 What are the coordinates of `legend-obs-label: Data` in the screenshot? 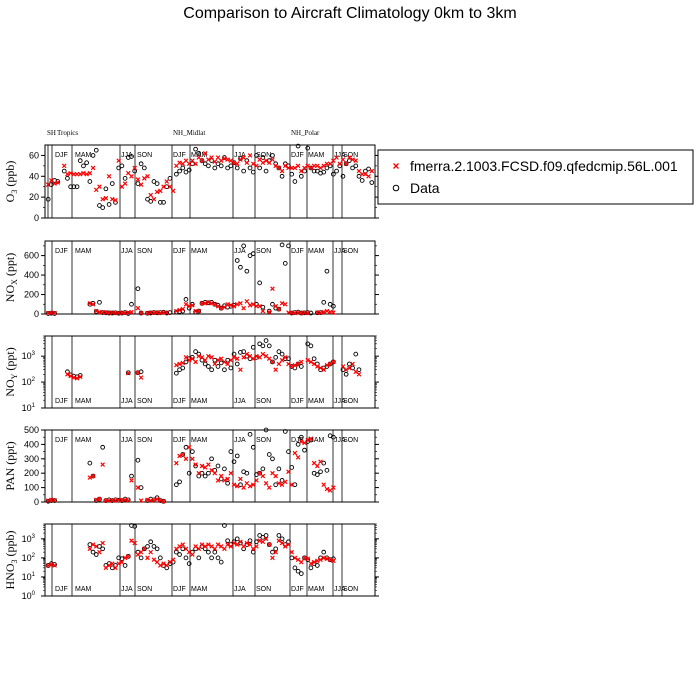 It's located at (425, 188).